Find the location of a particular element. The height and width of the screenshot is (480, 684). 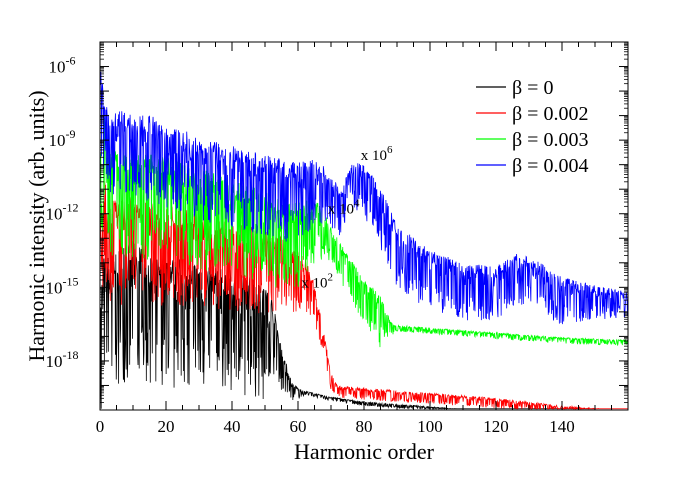

legend-label-2: β = 0.003 is located at coordinates (550, 140).